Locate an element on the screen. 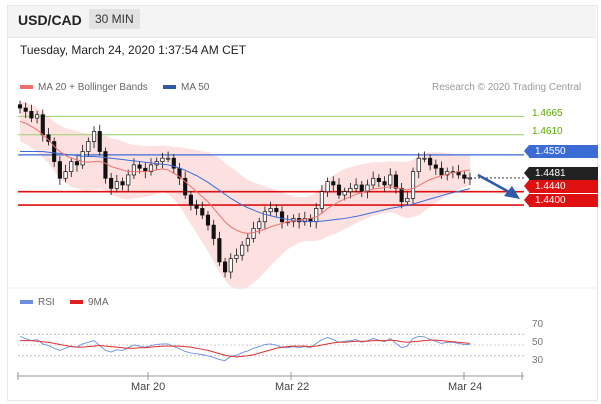 The image size is (601, 404). legend-rsi-label: RSI is located at coordinates (46, 302).